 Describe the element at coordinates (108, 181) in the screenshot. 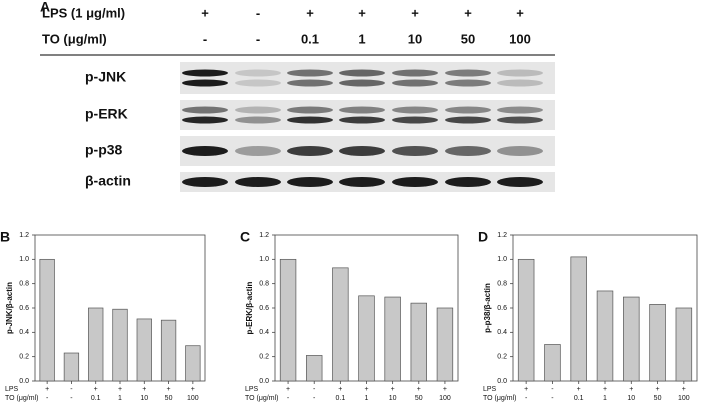

I see `blot-label: β-actin` at that location.